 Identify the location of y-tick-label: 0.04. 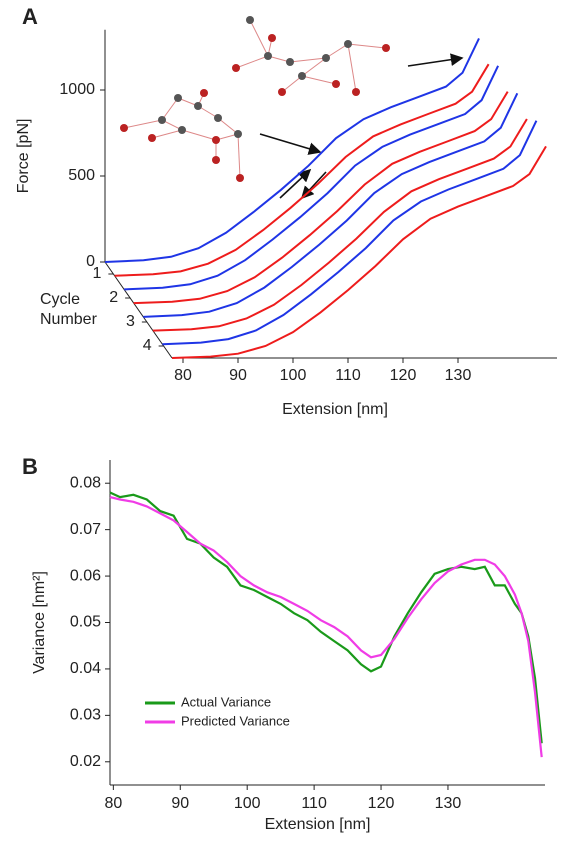
(85, 668).